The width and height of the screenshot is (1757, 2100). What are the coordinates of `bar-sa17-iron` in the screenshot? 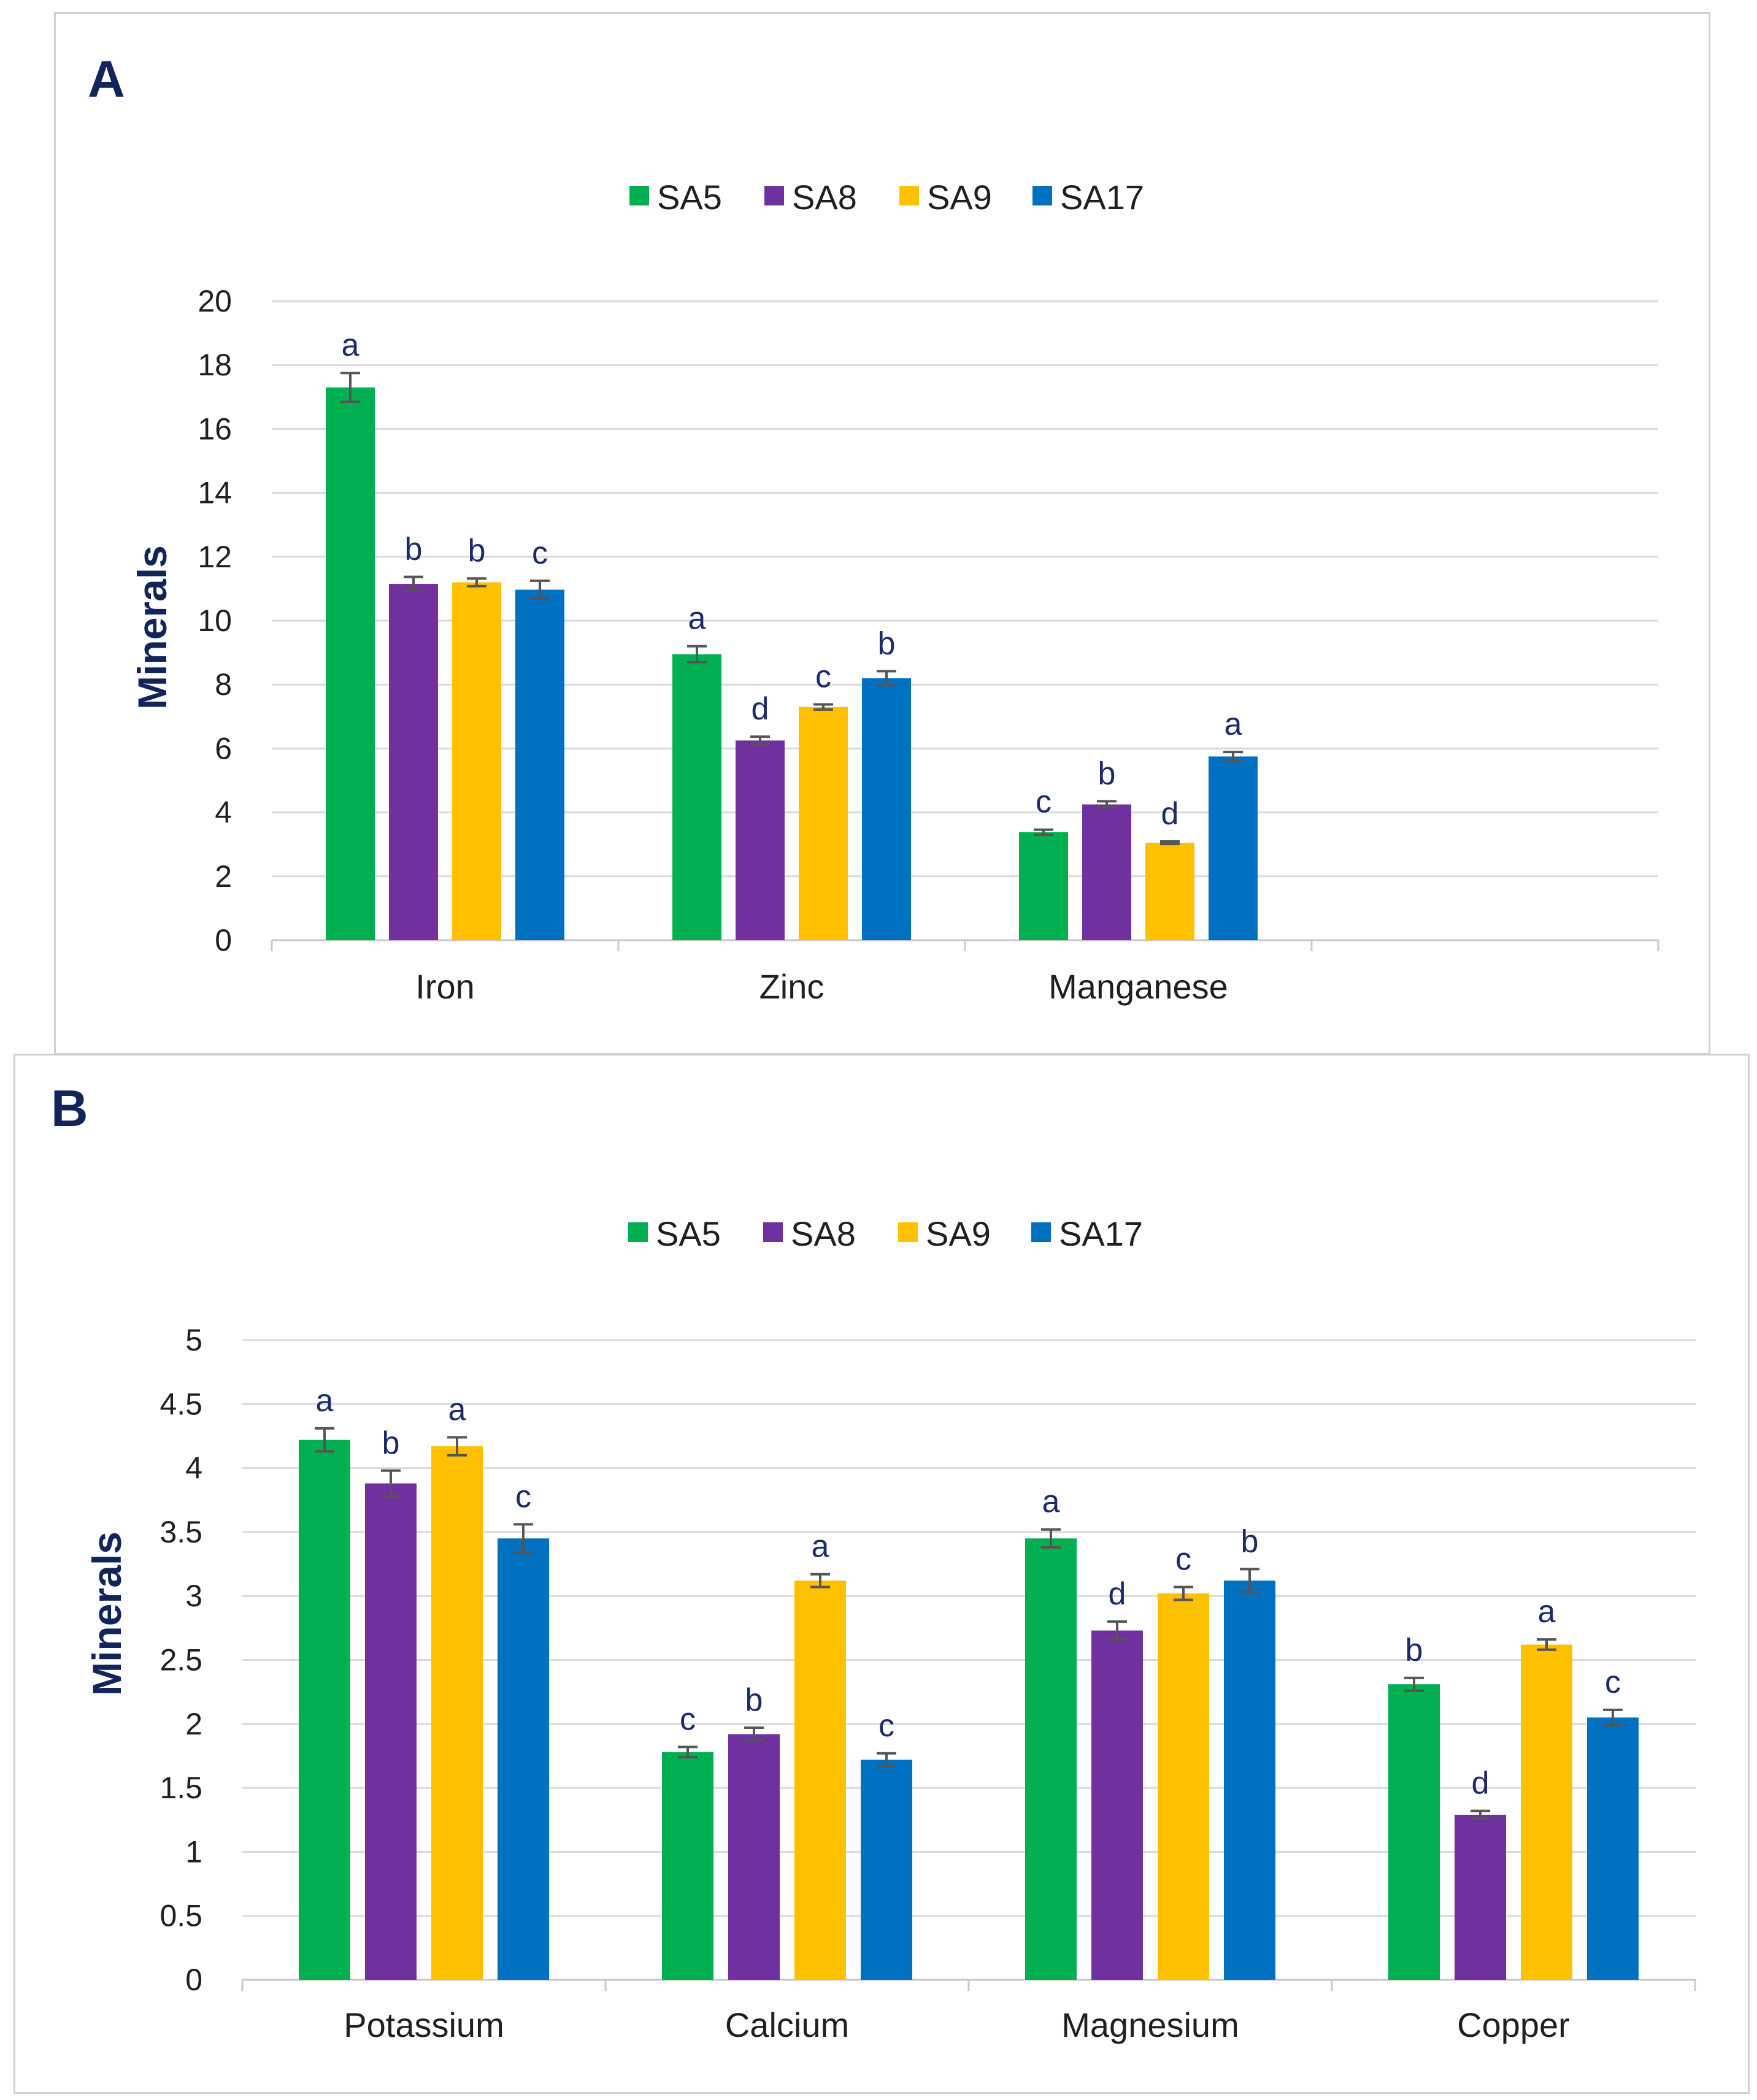 It's located at (539, 764).